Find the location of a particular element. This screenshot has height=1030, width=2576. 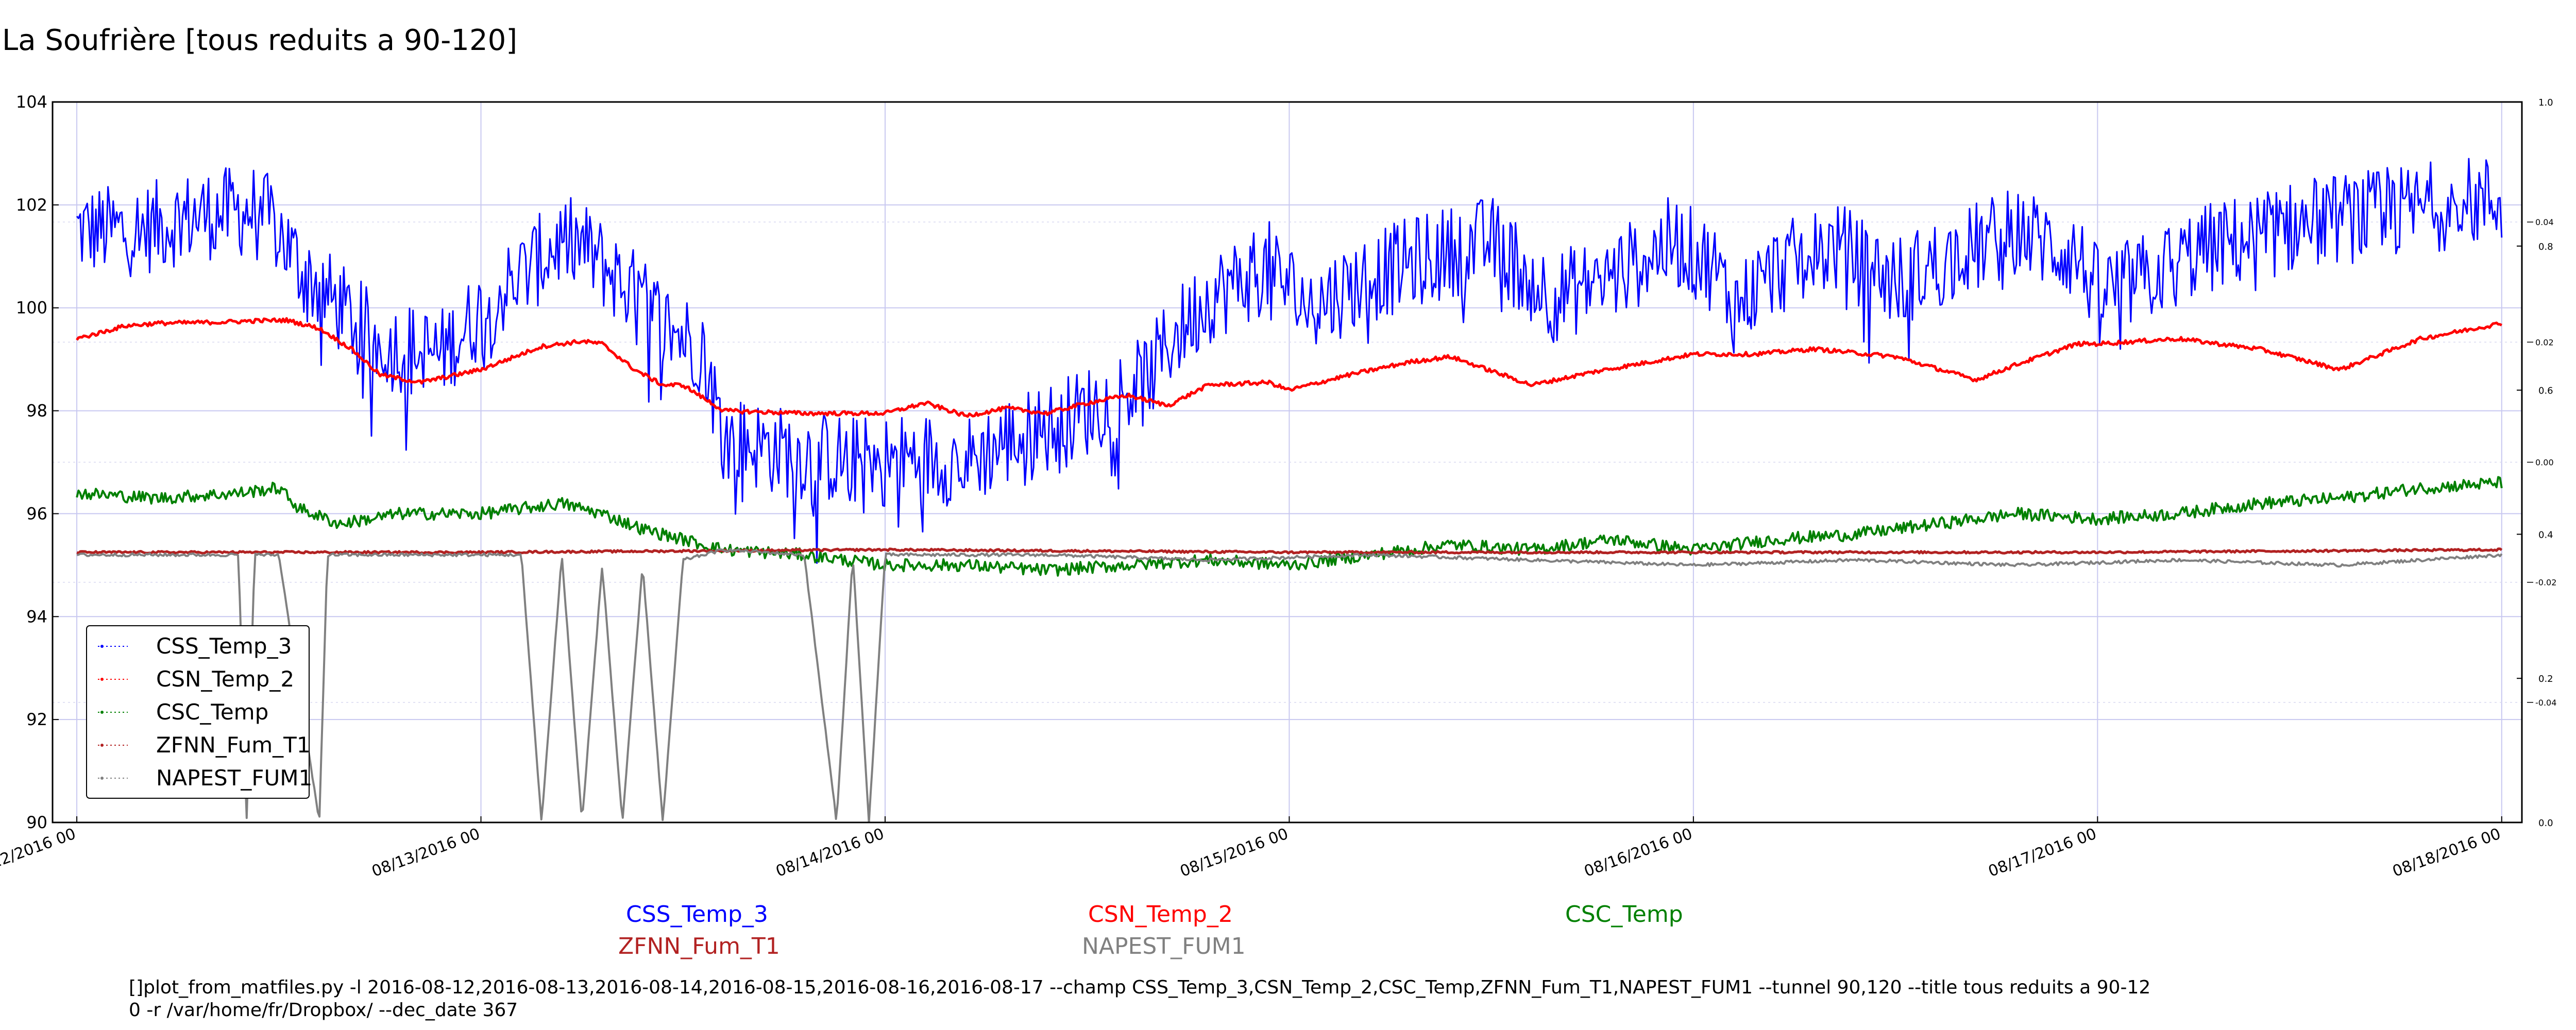

y-tick-label-4: 98 is located at coordinates (36, 411).